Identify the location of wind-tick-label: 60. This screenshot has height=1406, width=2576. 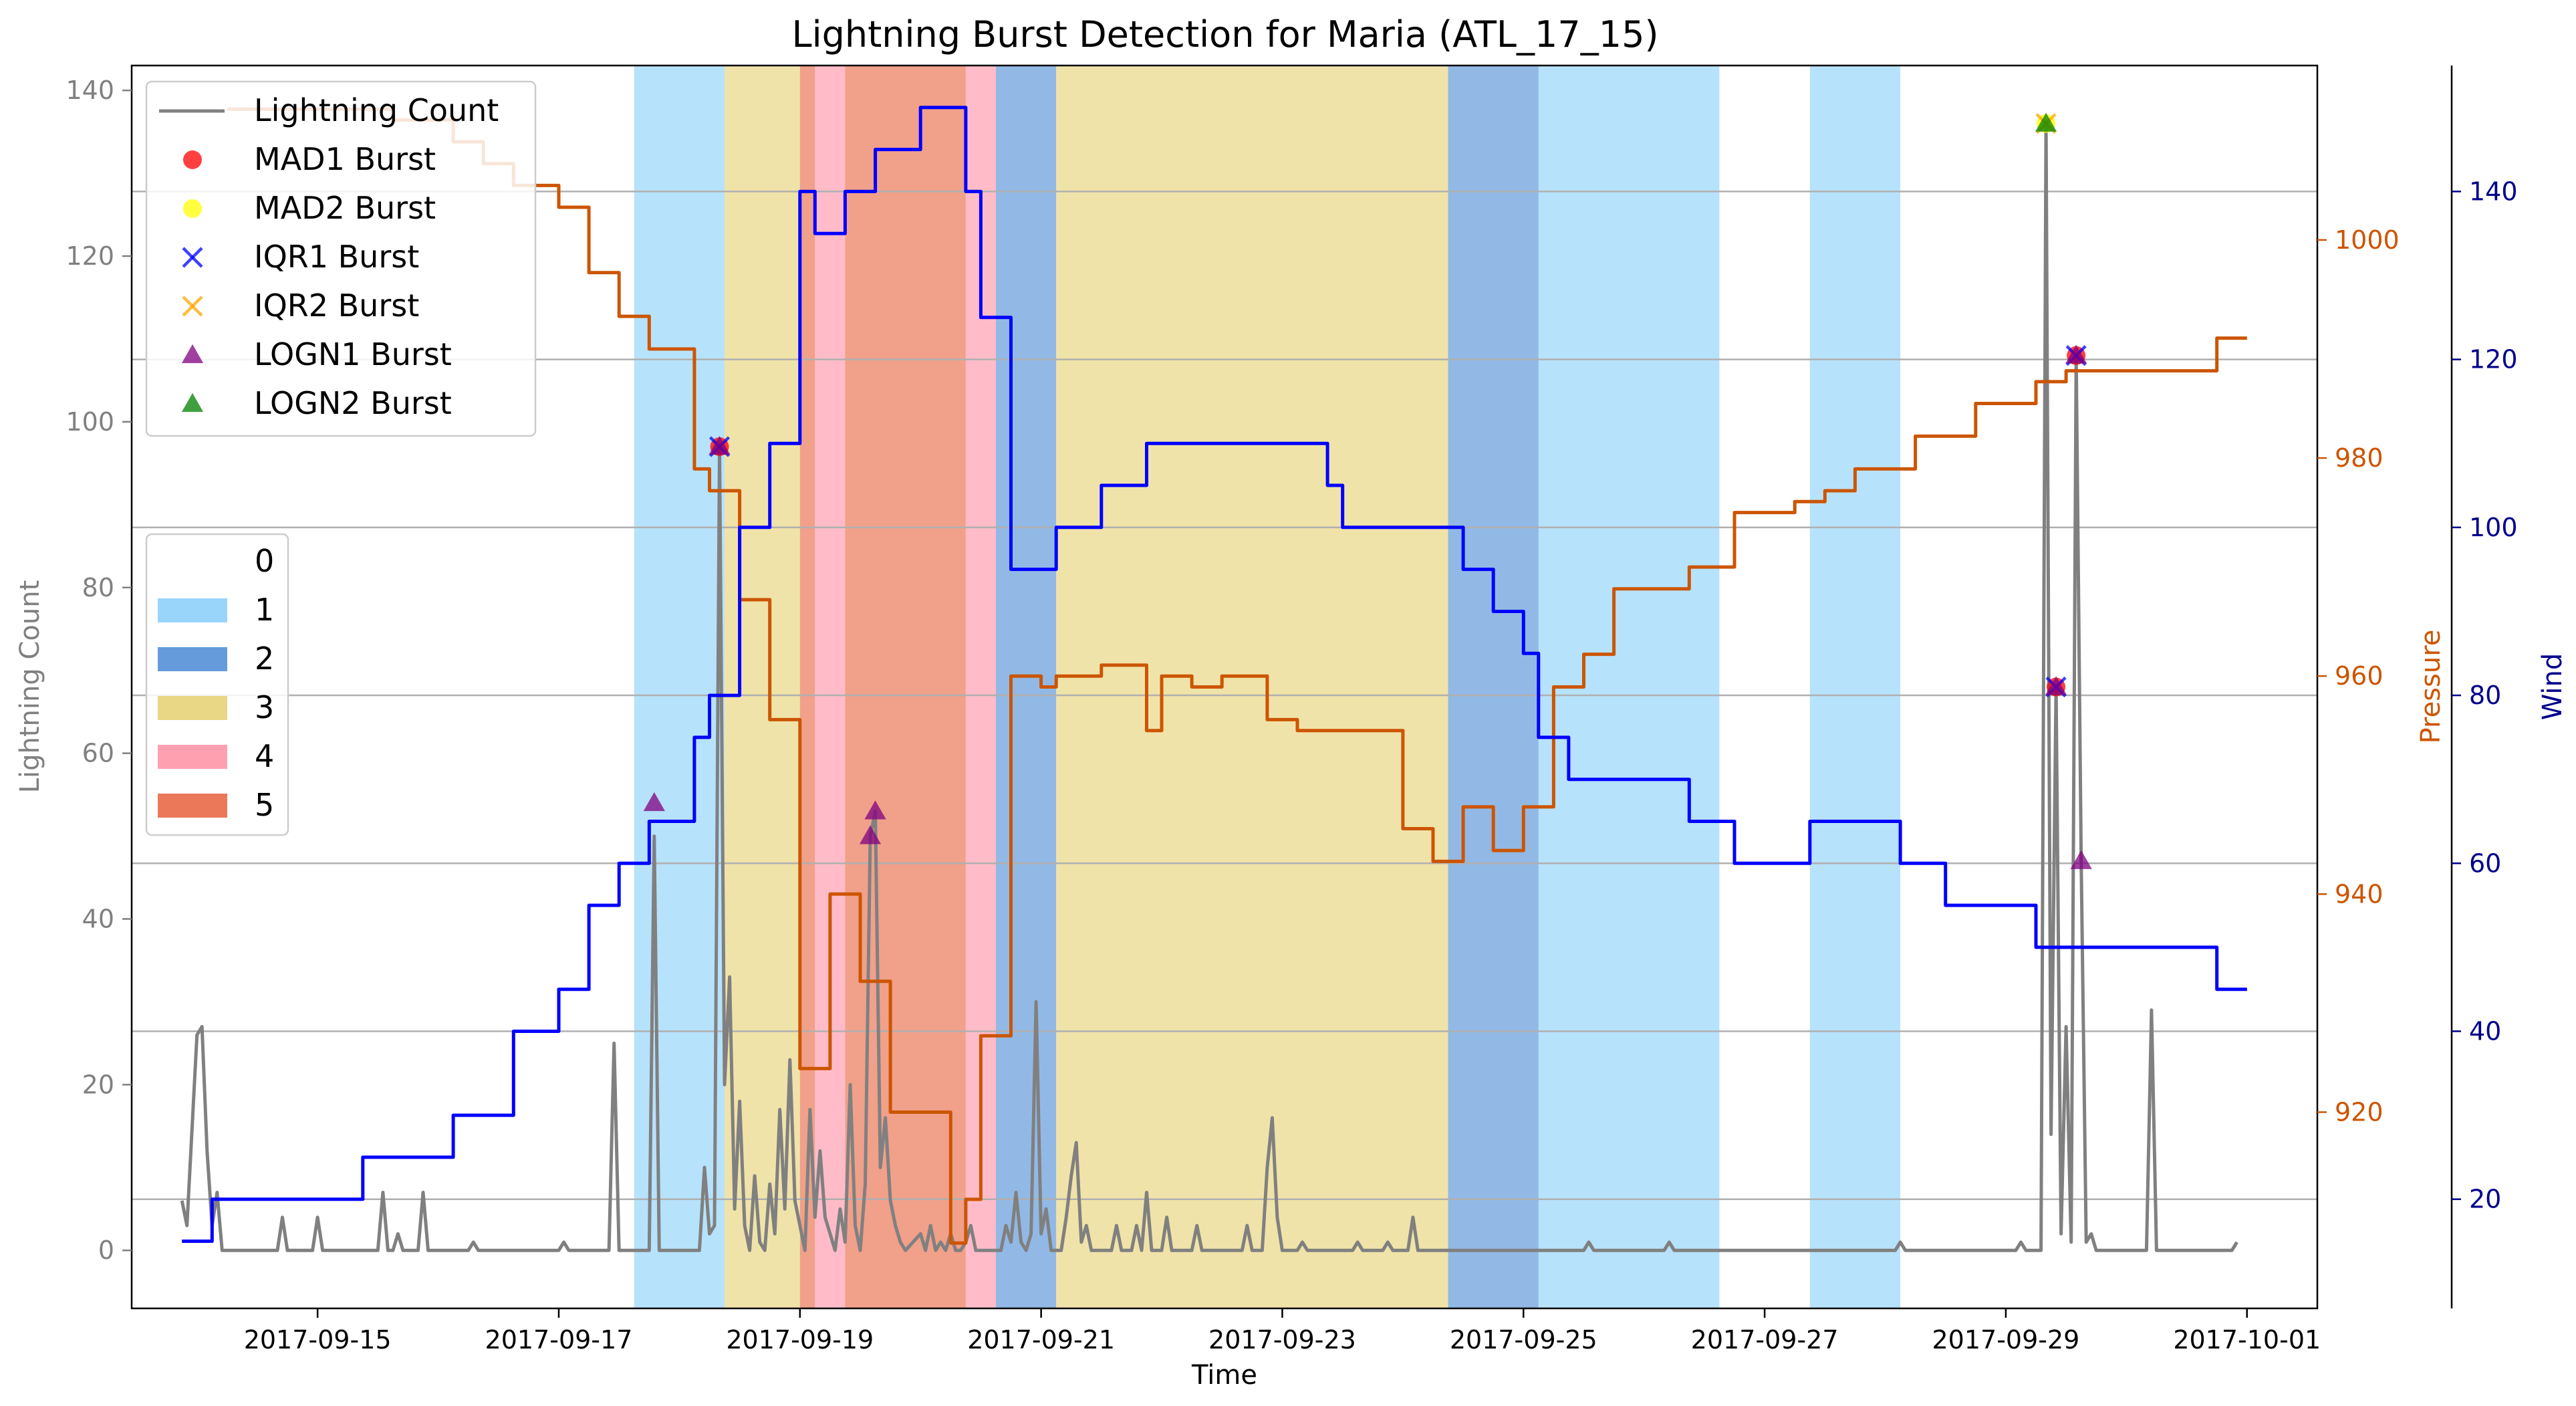
(2485, 863).